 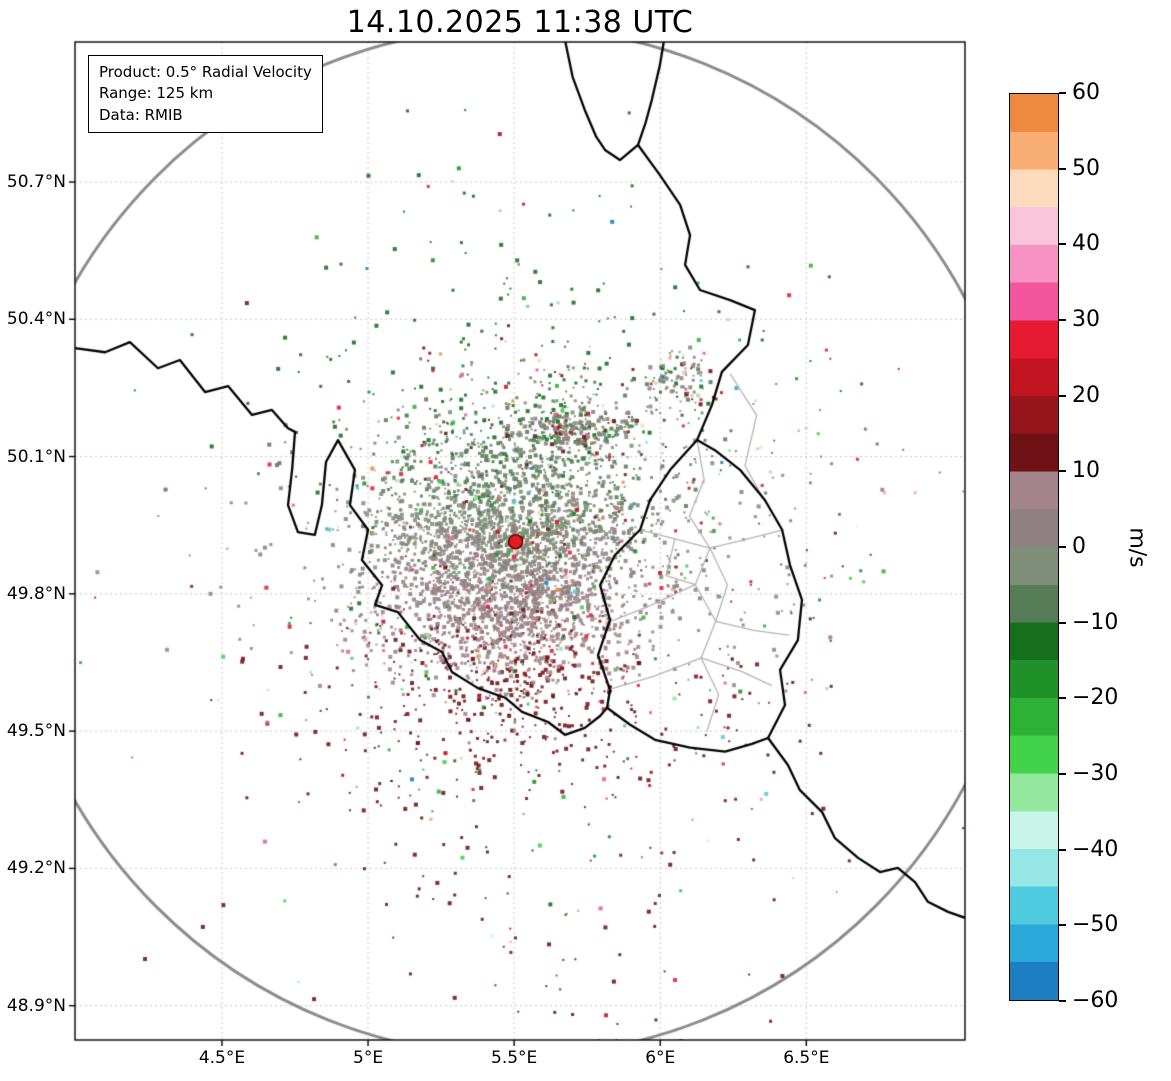 I want to click on x-tick-label: 4.5°E, so click(x=222, y=1058).